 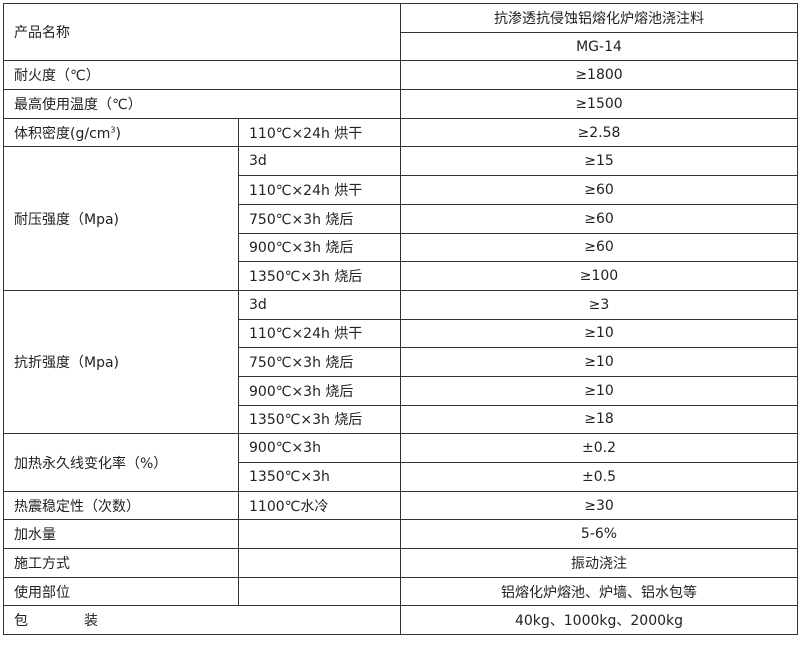 I want to click on table-row: MG-14, so click(x=401, y=46).